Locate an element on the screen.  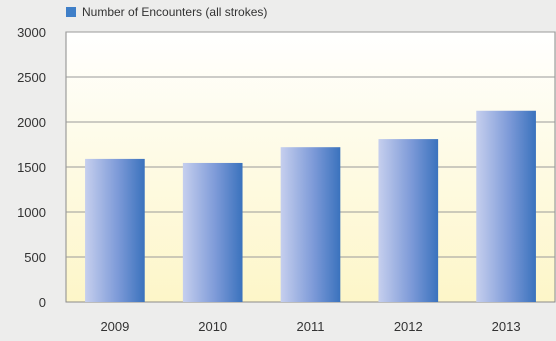
legend-label: Number of Encounters (all strokes) is located at coordinates (174, 12).